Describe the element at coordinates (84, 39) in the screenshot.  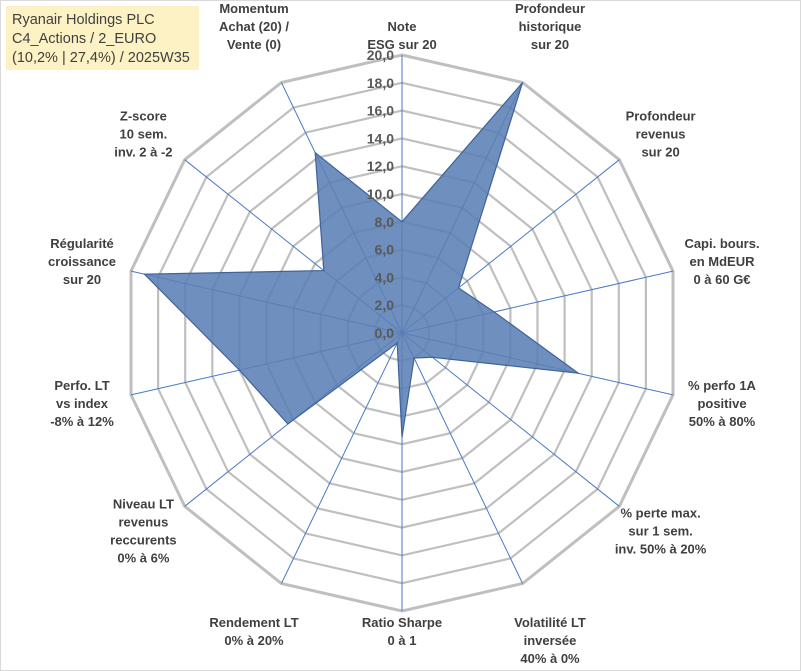
I see `title-line-2: C4_Actions / 2_EURO` at that location.